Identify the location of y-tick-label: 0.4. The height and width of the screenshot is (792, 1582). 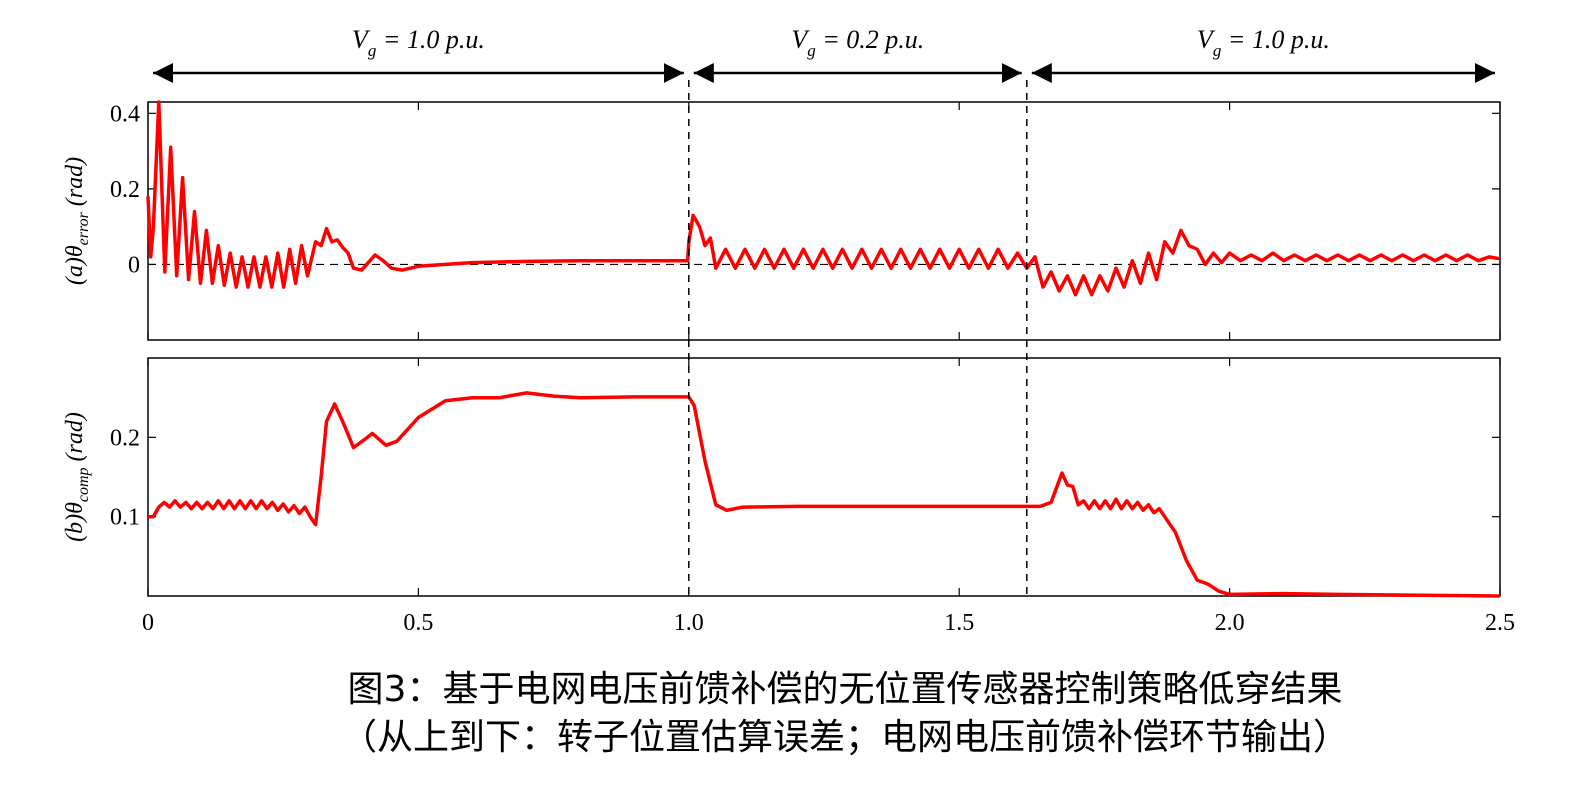
(125, 114).